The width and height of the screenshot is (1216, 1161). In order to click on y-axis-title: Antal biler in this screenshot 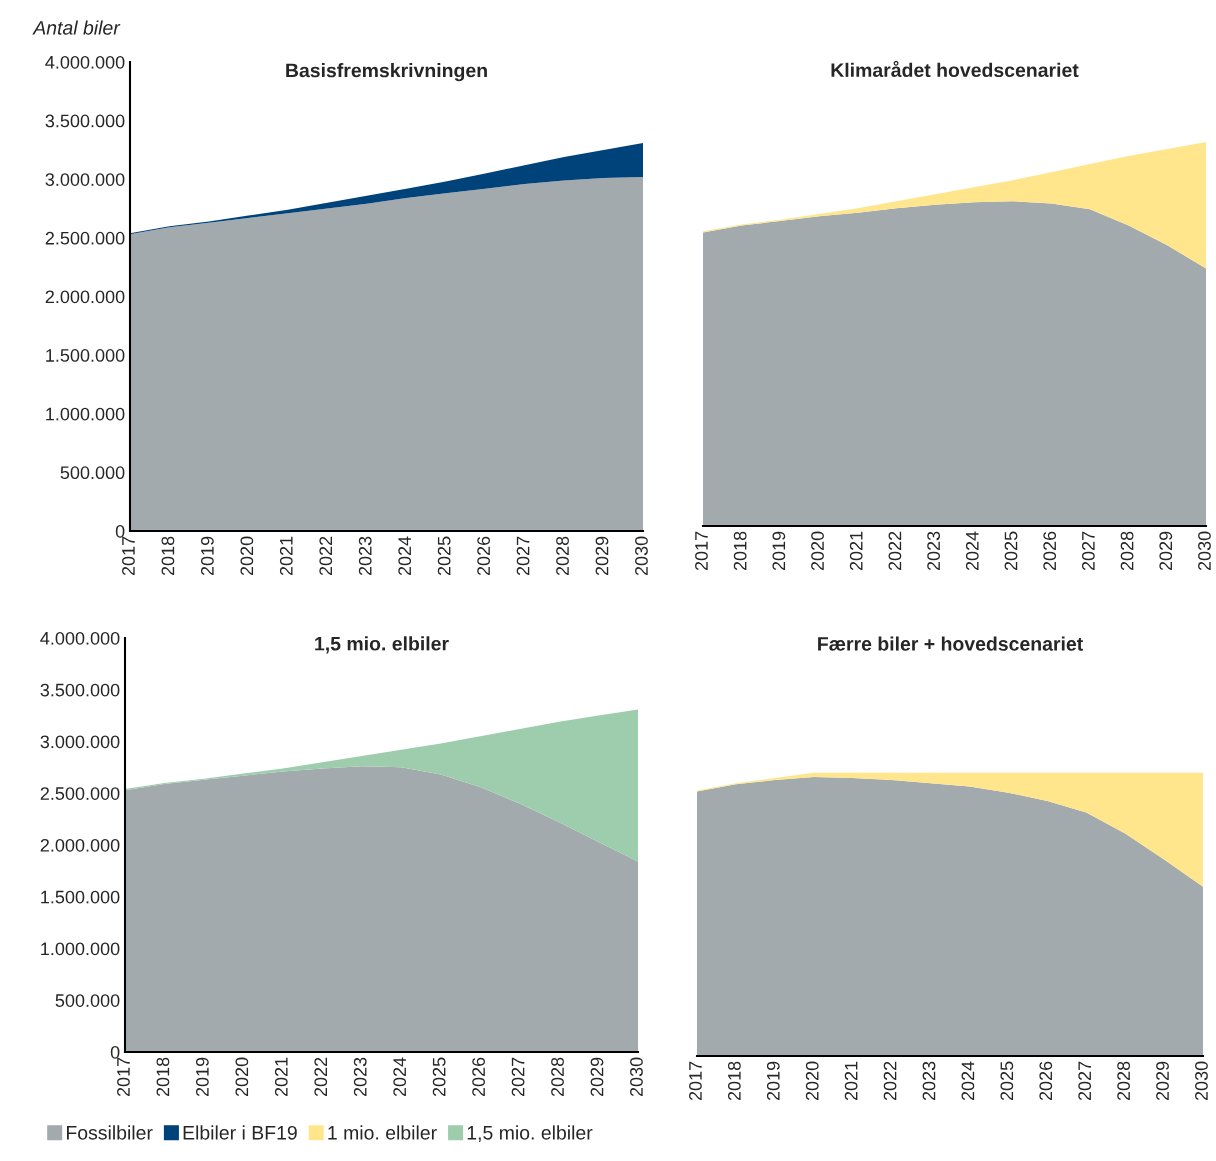, I will do `click(76, 27)`.